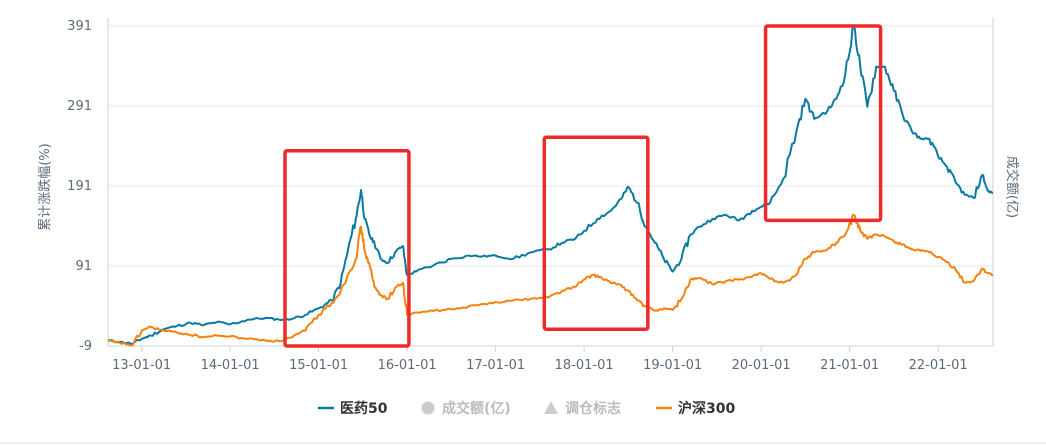  I want to click on legend-item: 成交额(亿), so click(466, 408).